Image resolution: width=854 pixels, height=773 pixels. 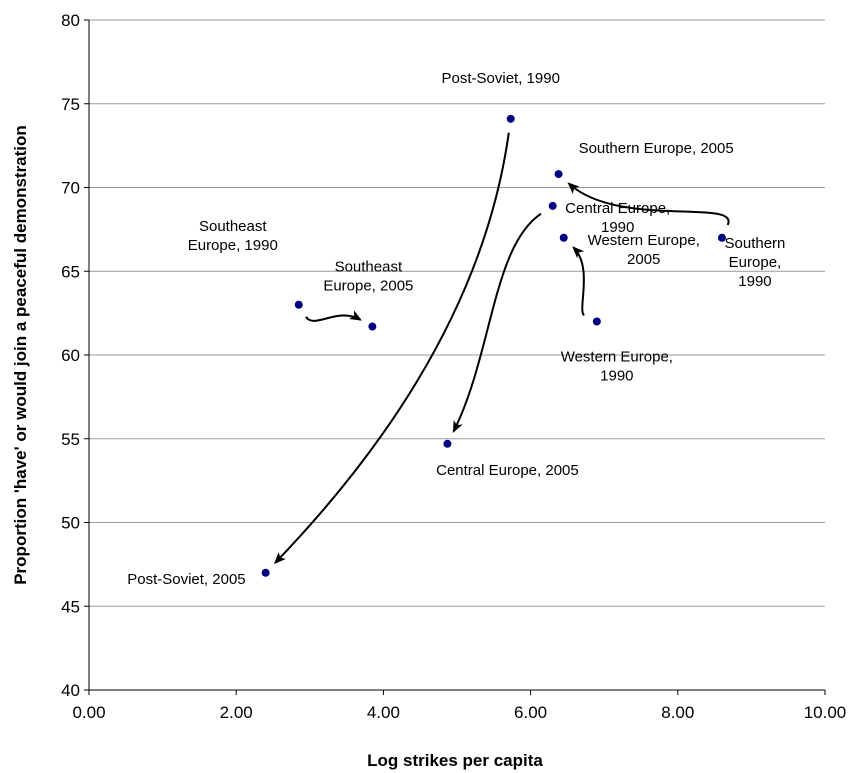 What do you see at coordinates (755, 262) in the screenshot?
I see `point-label: Southern Europe, 1990` at bounding box center [755, 262].